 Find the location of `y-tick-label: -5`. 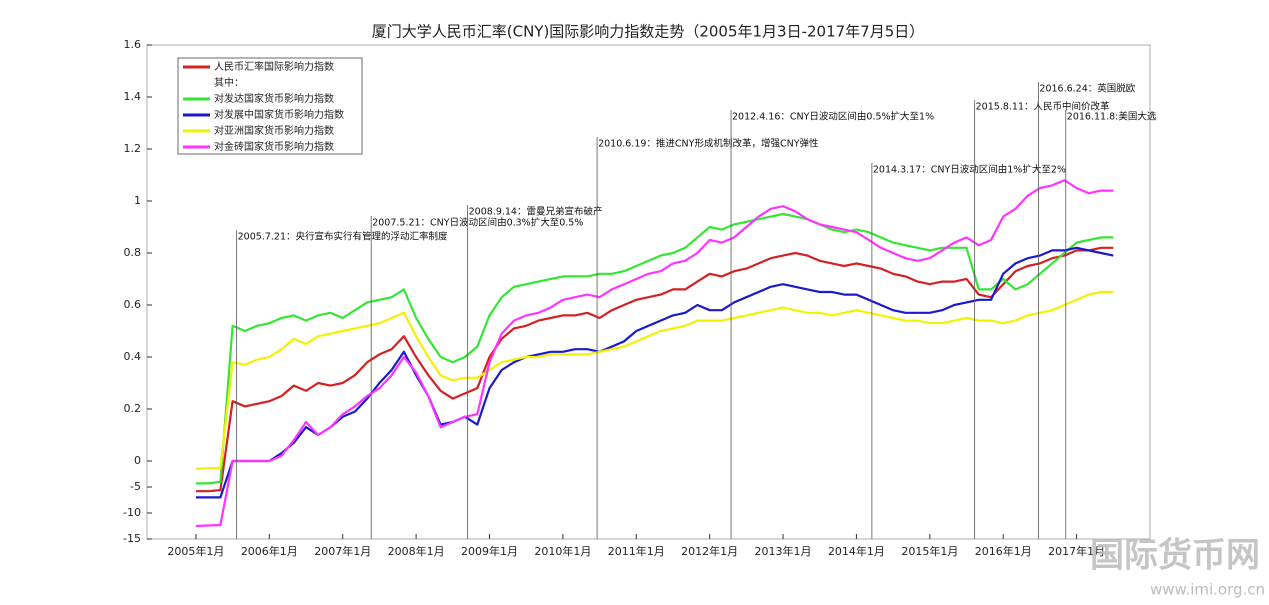

y-tick-label: -5 is located at coordinates (135, 486).